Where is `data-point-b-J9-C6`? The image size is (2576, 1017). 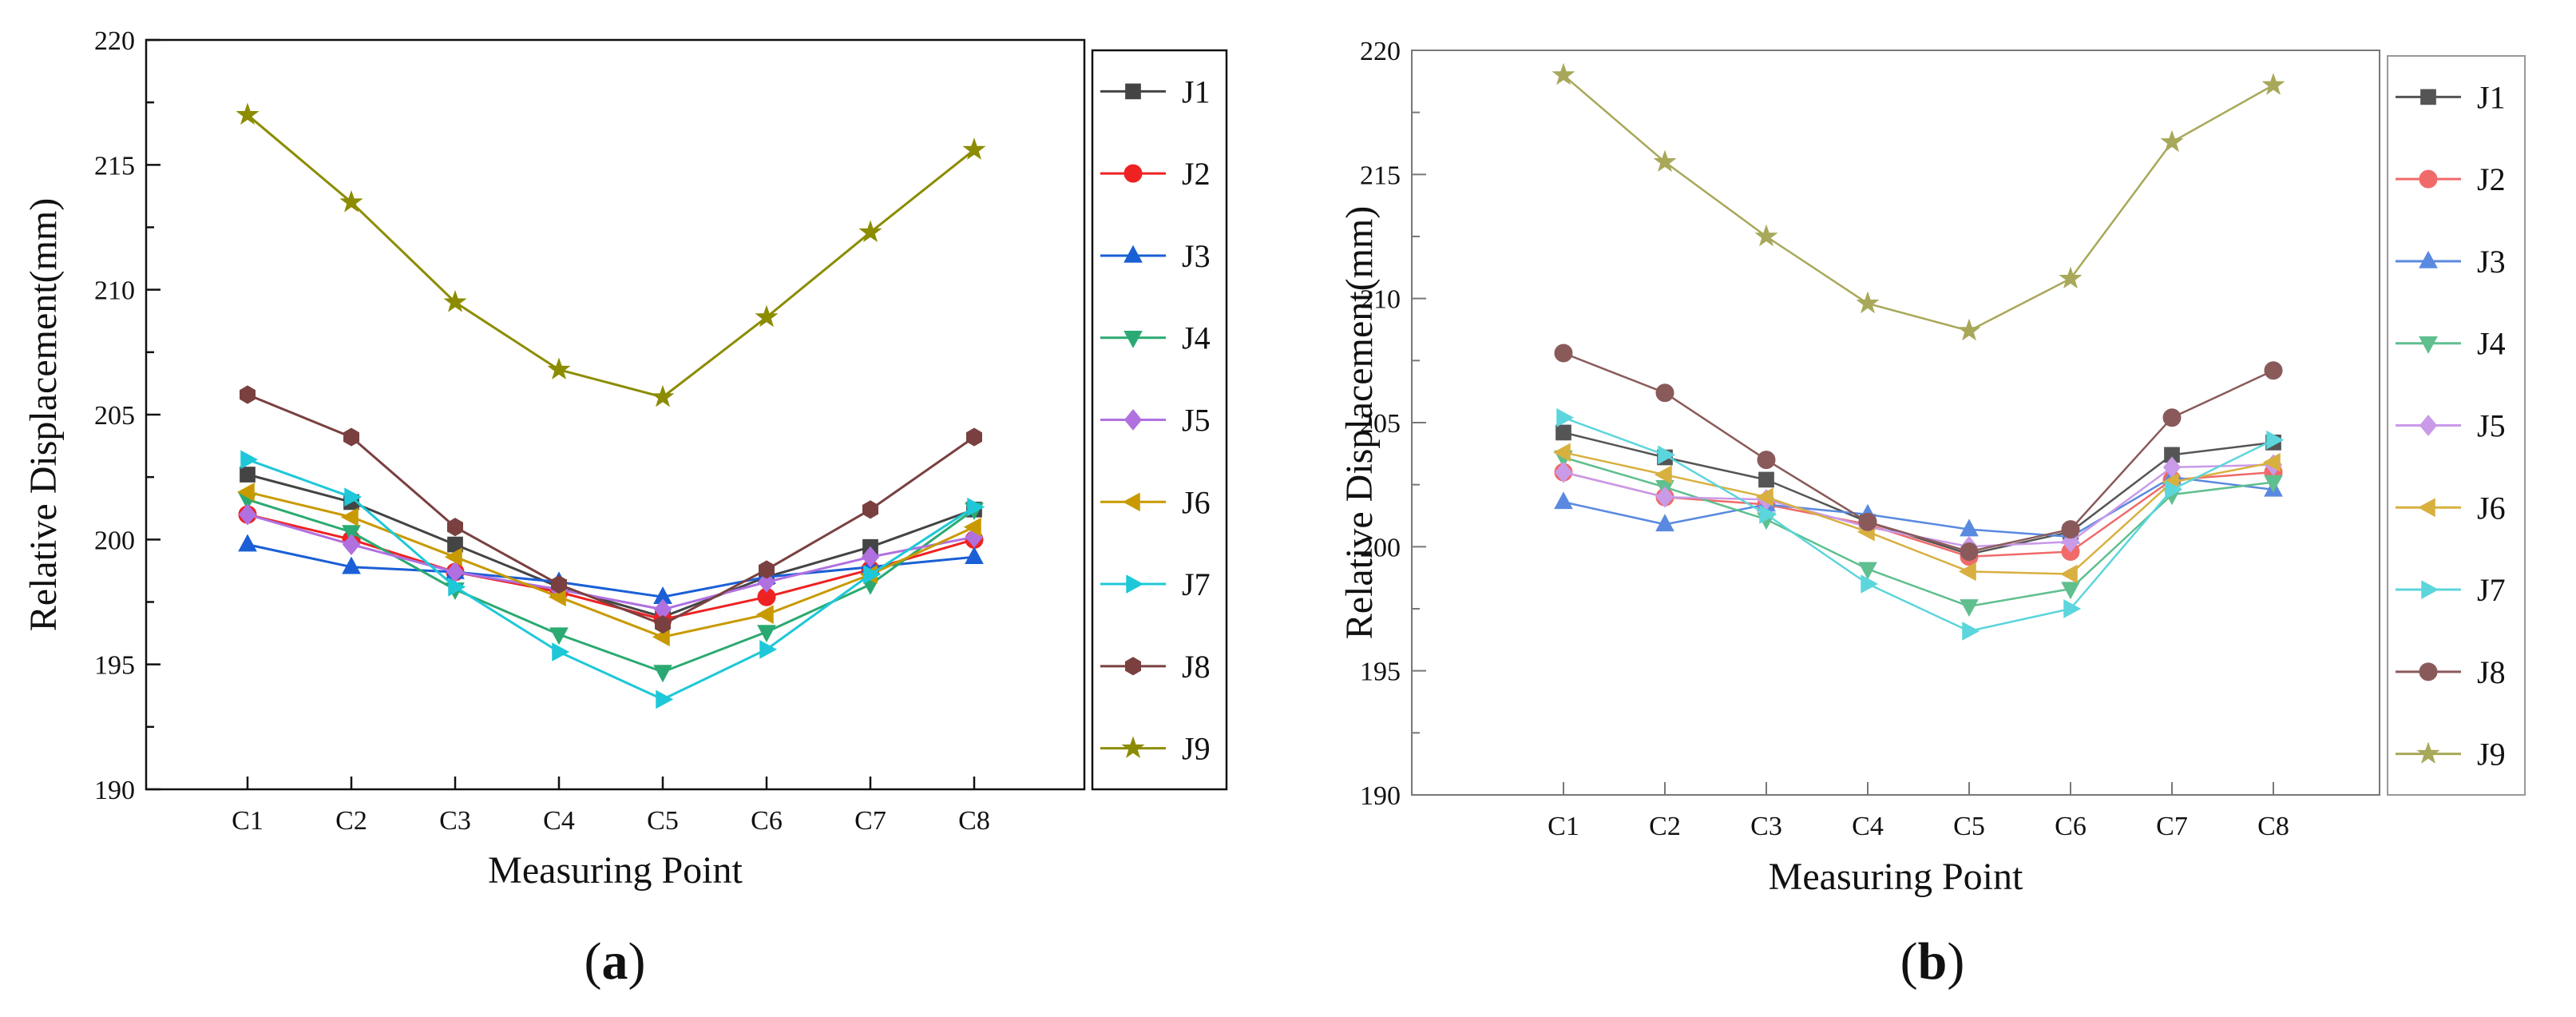
data-point-b-J9-C6 is located at coordinates (2071, 277).